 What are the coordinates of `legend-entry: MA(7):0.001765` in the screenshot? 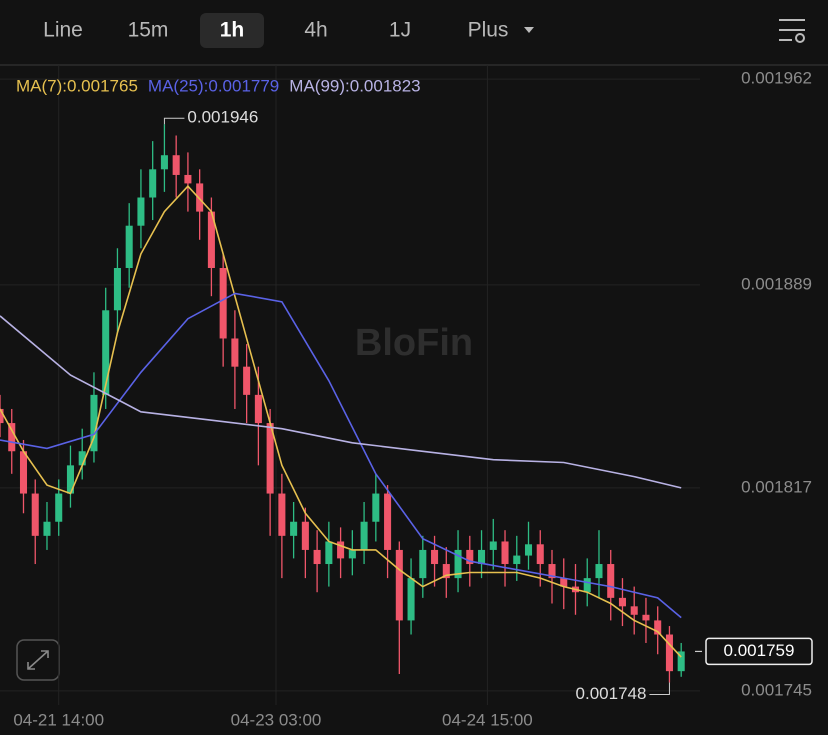 It's located at (77, 85).